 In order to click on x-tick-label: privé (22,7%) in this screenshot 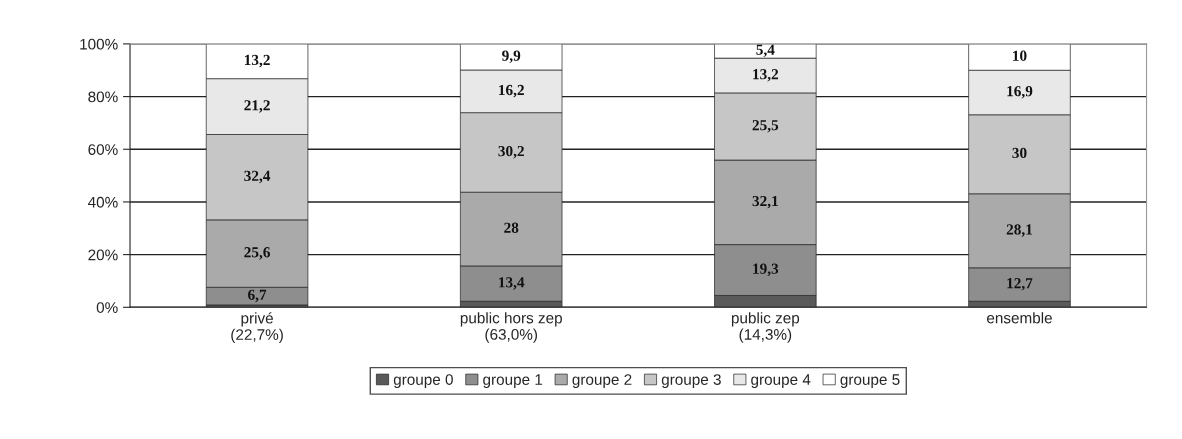, I will do `click(257, 328)`.